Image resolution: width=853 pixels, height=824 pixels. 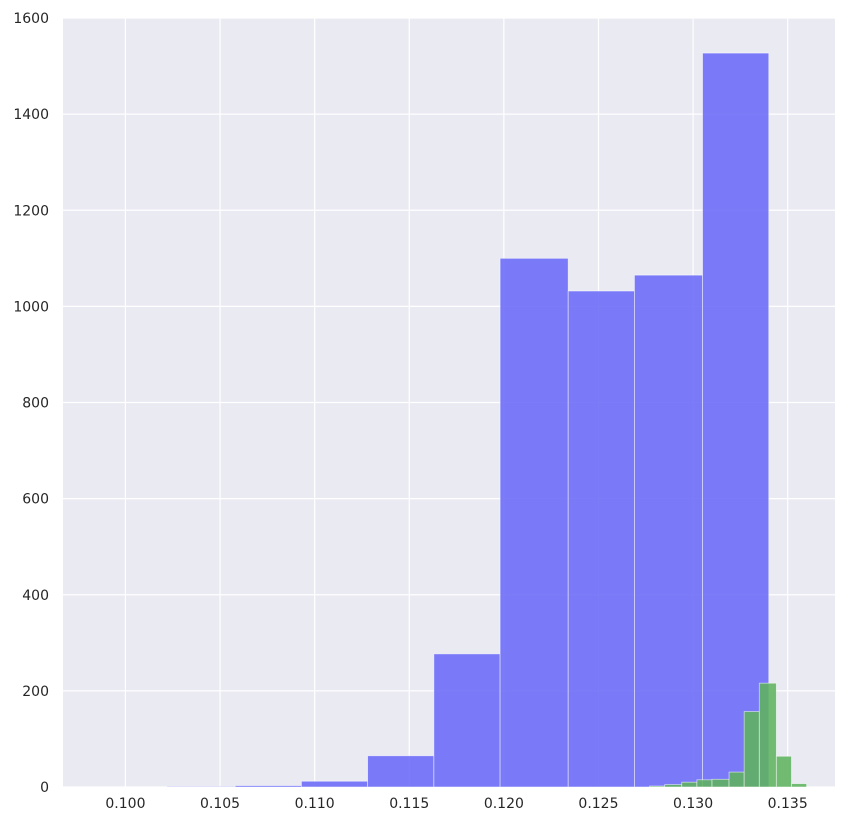 What do you see at coordinates (409, 804) in the screenshot?
I see `x-tick-label: 0.115` at bounding box center [409, 804].